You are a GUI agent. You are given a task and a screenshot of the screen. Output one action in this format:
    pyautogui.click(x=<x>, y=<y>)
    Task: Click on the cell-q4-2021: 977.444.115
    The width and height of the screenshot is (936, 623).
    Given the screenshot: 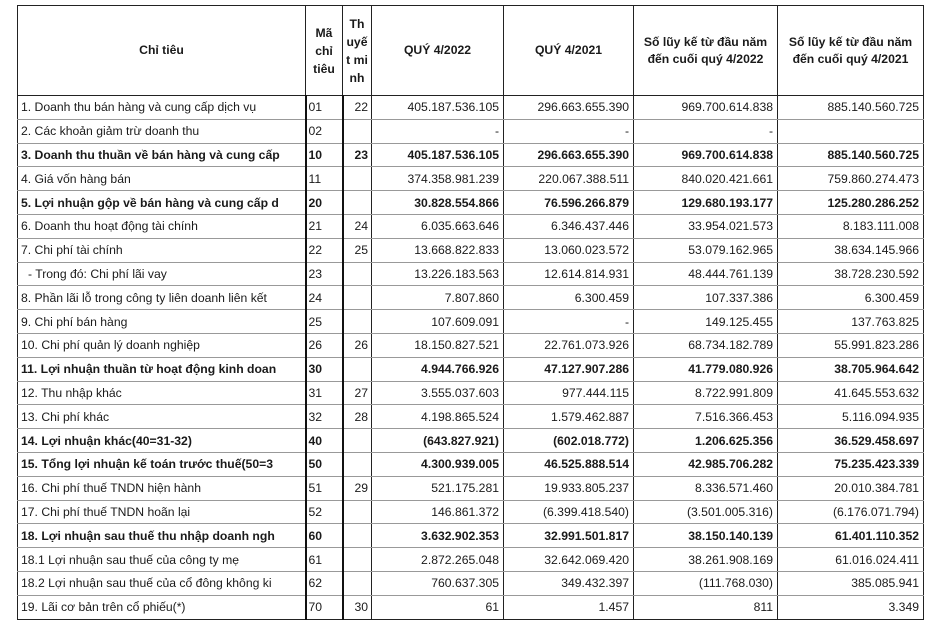 What is the action you would take?
    pyautogui.click(x=568, y=393)
    